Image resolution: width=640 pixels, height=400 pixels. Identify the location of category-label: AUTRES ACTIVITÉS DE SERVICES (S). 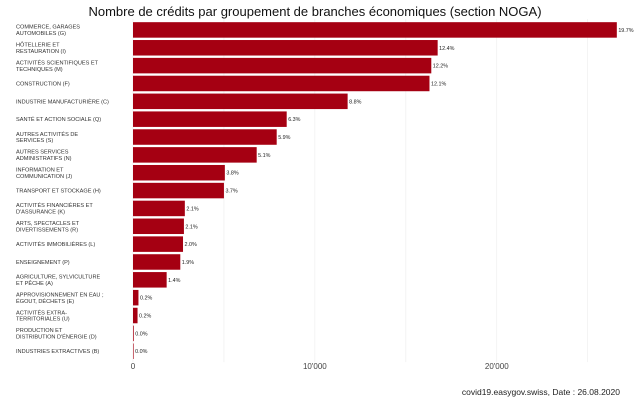
(47, 137).